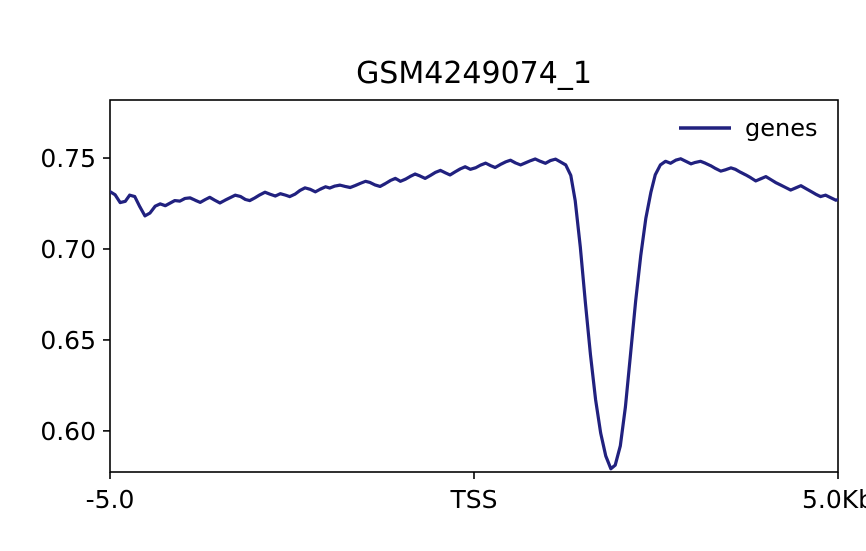 The height and width of the screenshot is (551, 866). I want to click on x-axis-ticks: -5.0 TSS 5.0Kb, so click(476, 493).